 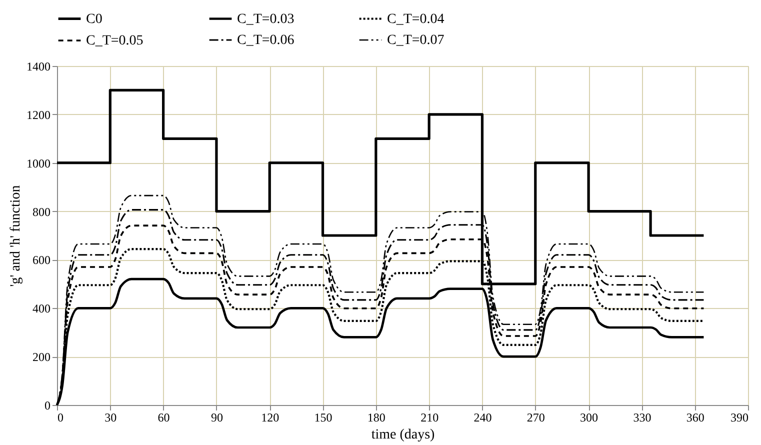 What do you see at coordinates (403, 435) in the screenshot?
I see `x-axis-title: time (days)` at bounding box center [403, 435].